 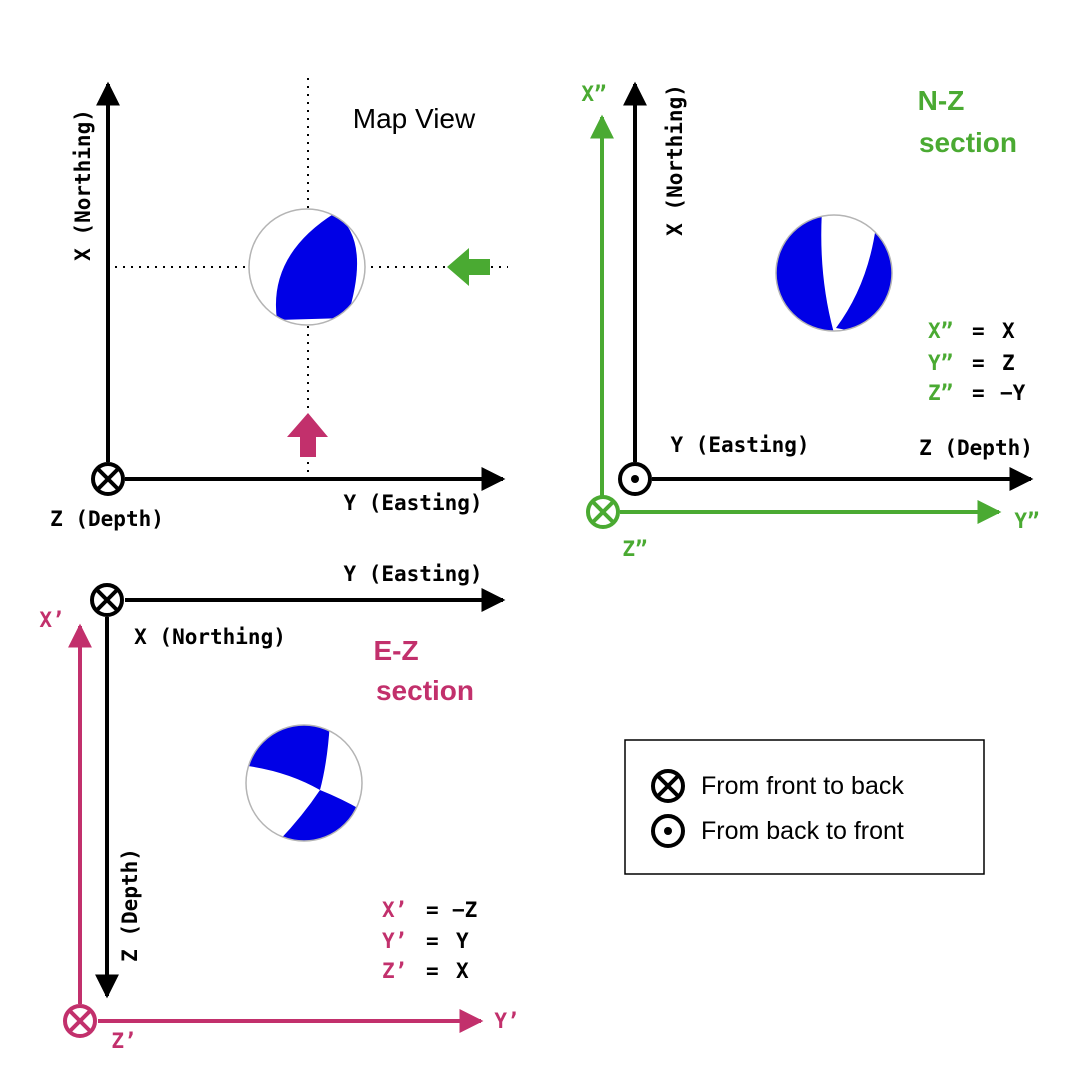 I want to click on nz-eq-2-rhs: Z, so click(x=1008, y=363).